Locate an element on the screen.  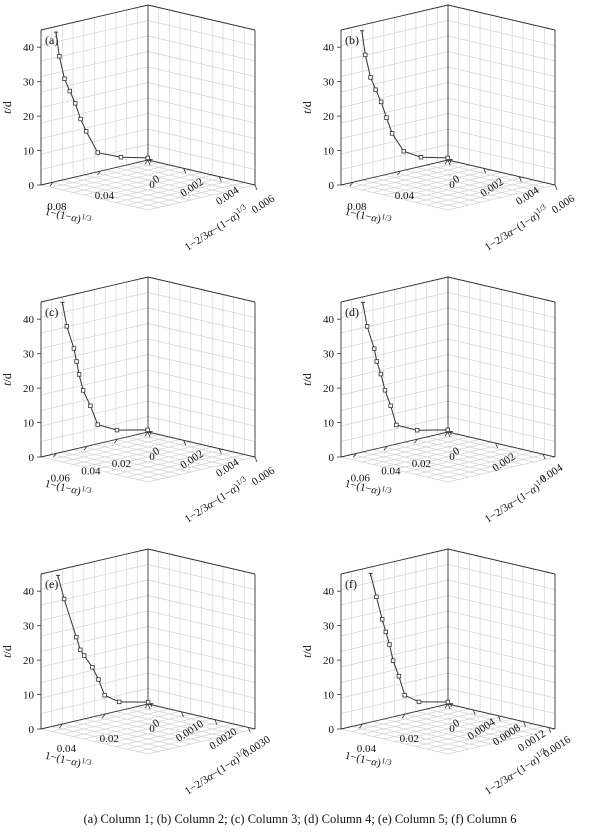
y-tick-label: 0.004 is located at coordinates (528, 196).